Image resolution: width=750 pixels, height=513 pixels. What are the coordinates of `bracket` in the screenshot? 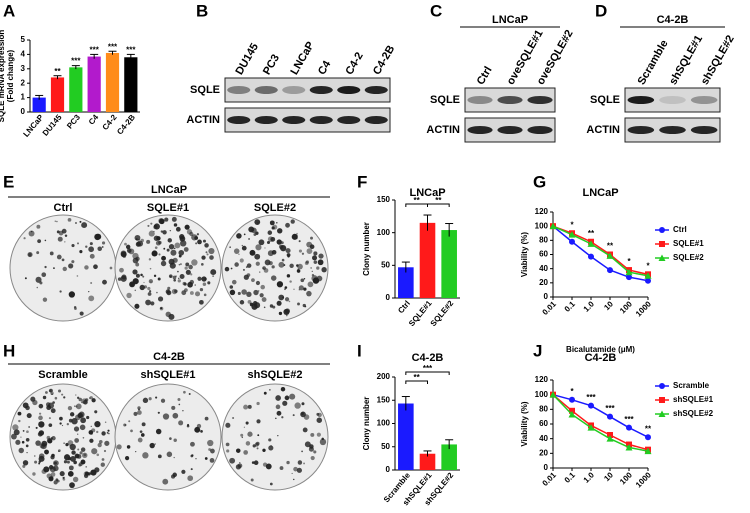 It's located at (427, 373).